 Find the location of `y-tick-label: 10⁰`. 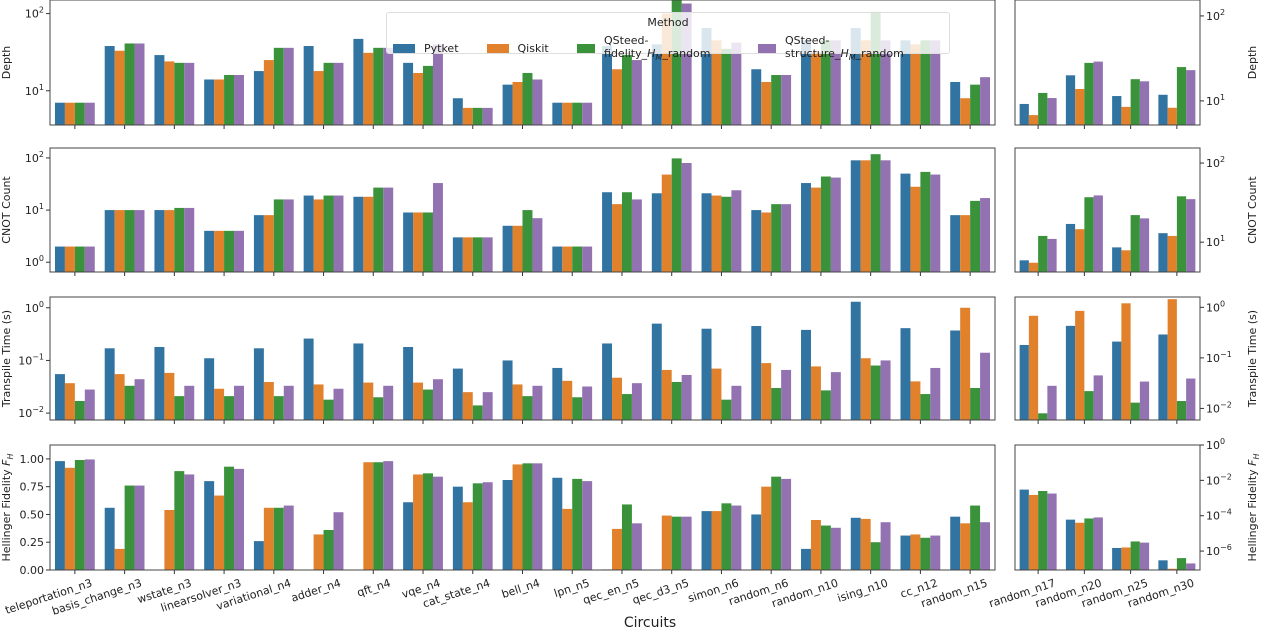

y-tick-label: 10⁰ is located at coordinates (1215, 444).